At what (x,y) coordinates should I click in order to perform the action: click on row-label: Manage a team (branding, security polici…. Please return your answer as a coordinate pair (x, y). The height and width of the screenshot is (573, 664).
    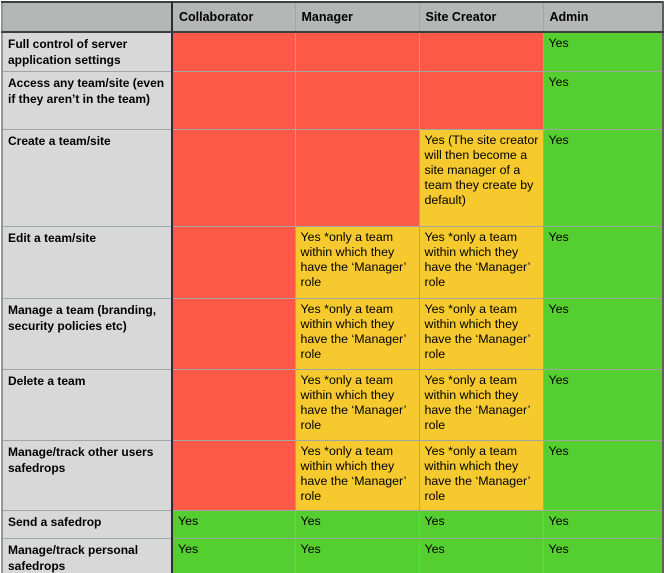
    Looking at the image, I should click on (87, 333).